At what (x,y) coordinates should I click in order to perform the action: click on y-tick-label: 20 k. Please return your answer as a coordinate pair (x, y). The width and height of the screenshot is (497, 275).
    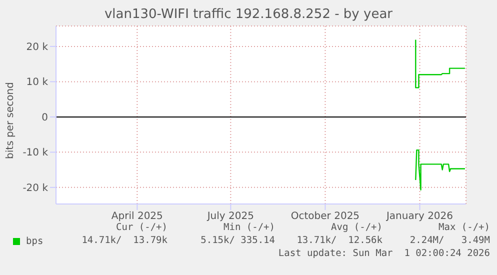
    Looking at the image, I should click on (37, 47).